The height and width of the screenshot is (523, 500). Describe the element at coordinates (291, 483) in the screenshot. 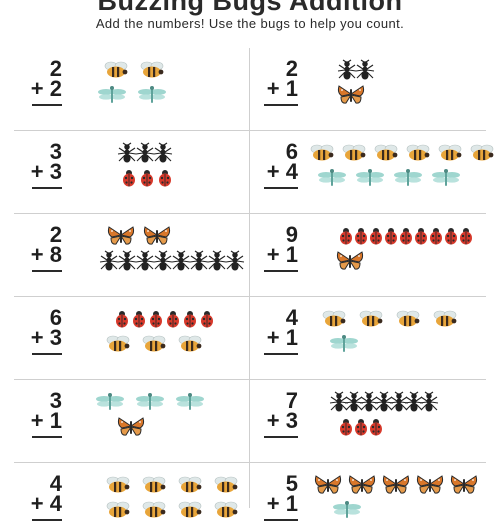

I see `addend-top: 5` at that location.